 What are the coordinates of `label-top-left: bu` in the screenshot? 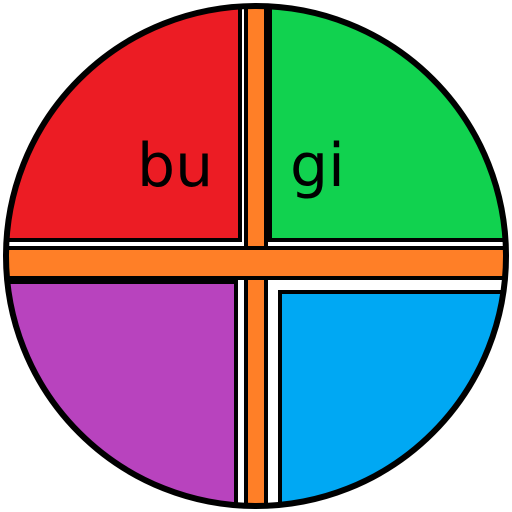 It's located at (175, 166).